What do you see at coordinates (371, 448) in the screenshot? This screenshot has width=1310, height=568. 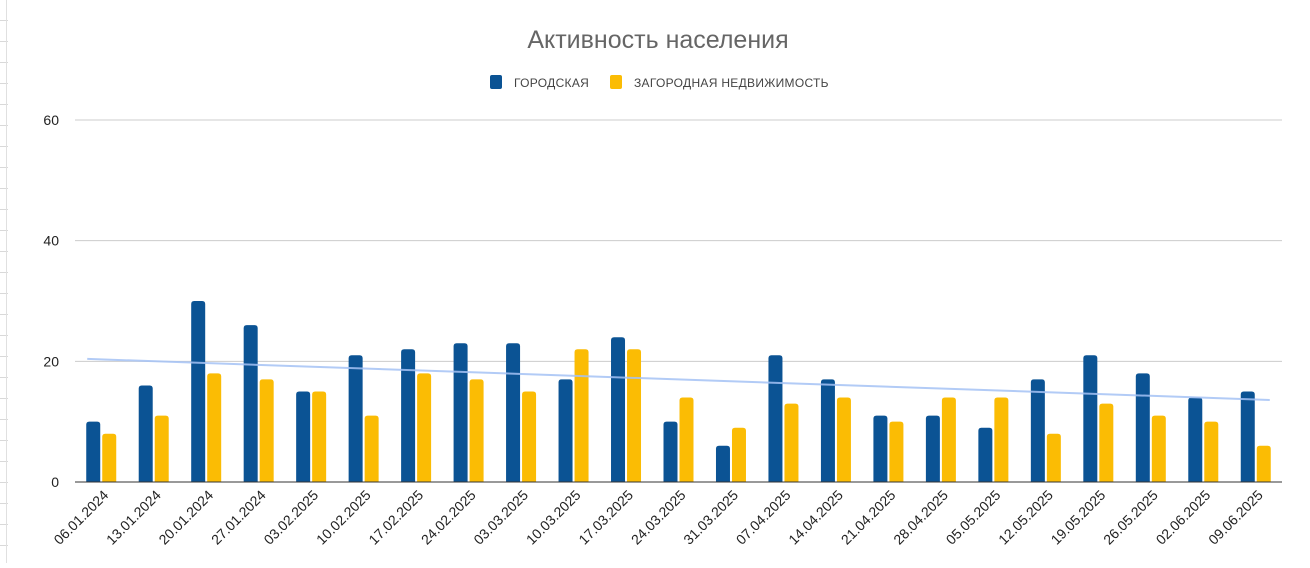 I see `bar-country-10.02.2025` at bounding box center [371, 448].